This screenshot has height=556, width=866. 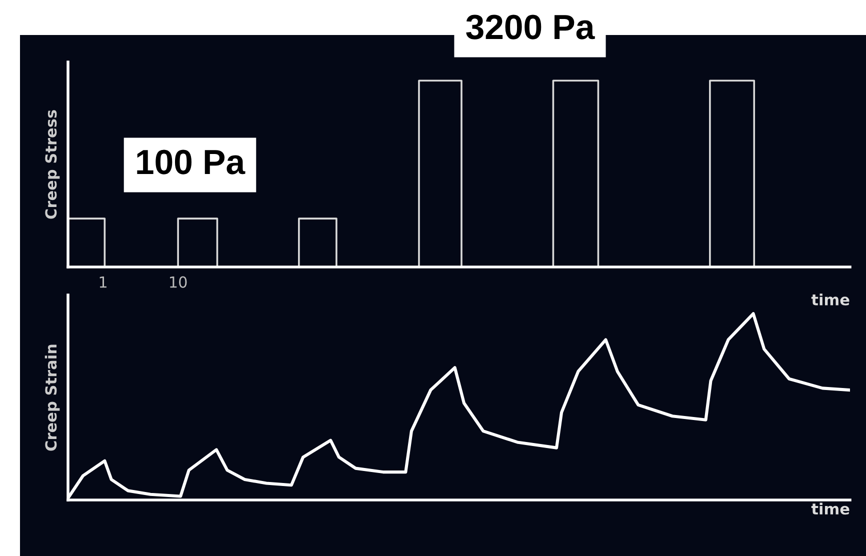 What do you see at coordinates (178, 282) in the screenshot?
I see `x-tick-label: 10` at bounding box center [178, 282].